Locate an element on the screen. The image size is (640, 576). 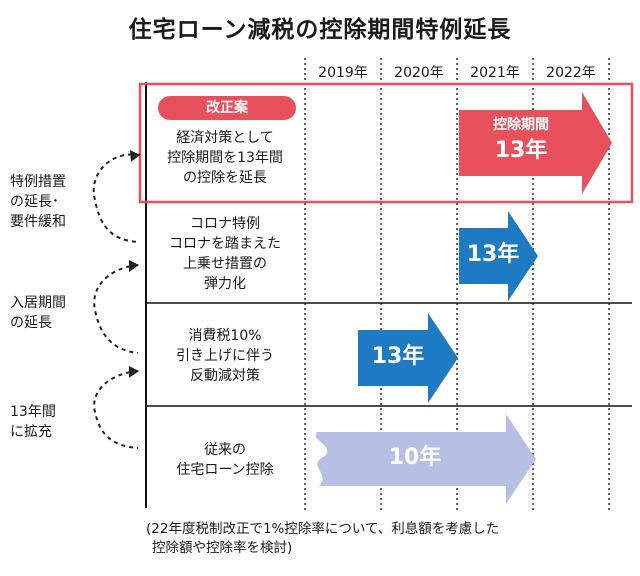
proposal-line: 控除期間を13年間 is located at coordinates (225, 158).